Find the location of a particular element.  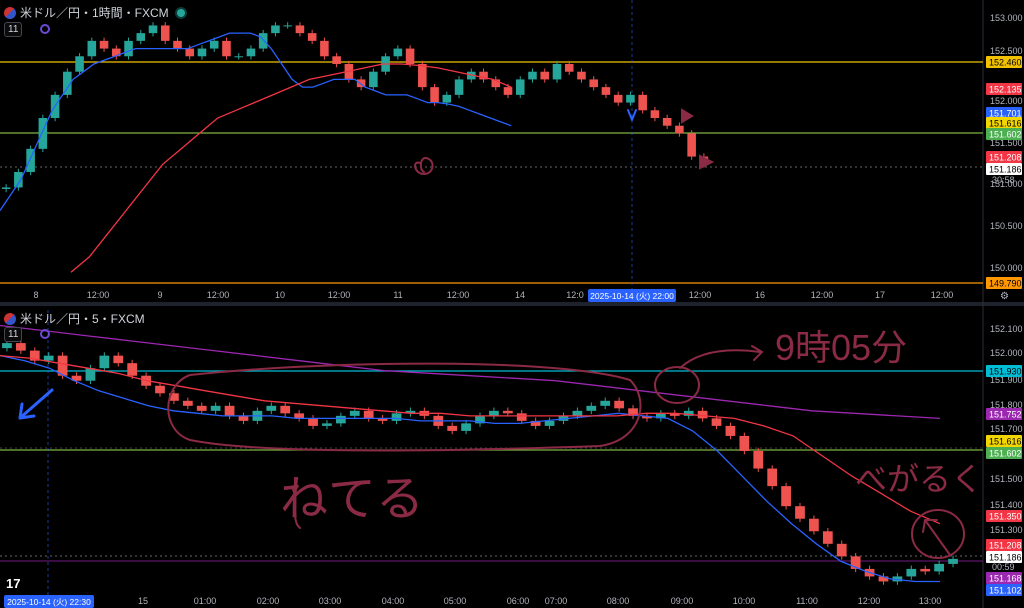

top-symbol-header: 米ドル／円・1時間・FXCM is located at coordinates (94, 12).